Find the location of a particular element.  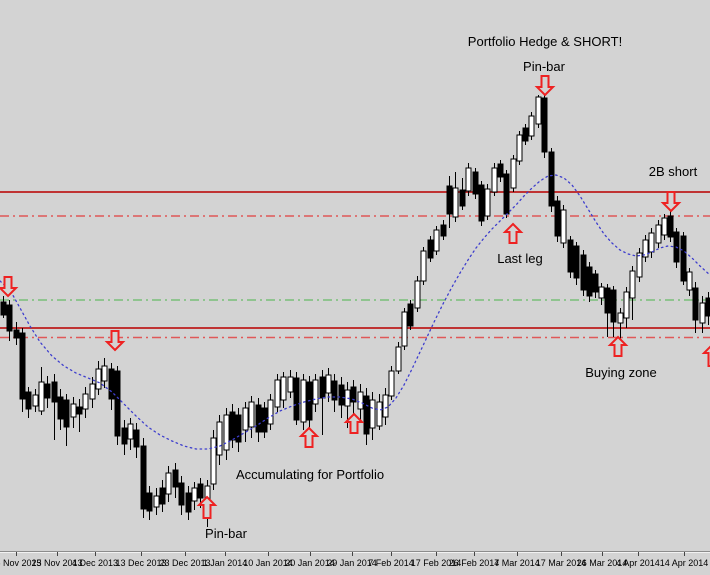

x-axis-label: 25 Nov 2013 is located at coordinates (57, 563).